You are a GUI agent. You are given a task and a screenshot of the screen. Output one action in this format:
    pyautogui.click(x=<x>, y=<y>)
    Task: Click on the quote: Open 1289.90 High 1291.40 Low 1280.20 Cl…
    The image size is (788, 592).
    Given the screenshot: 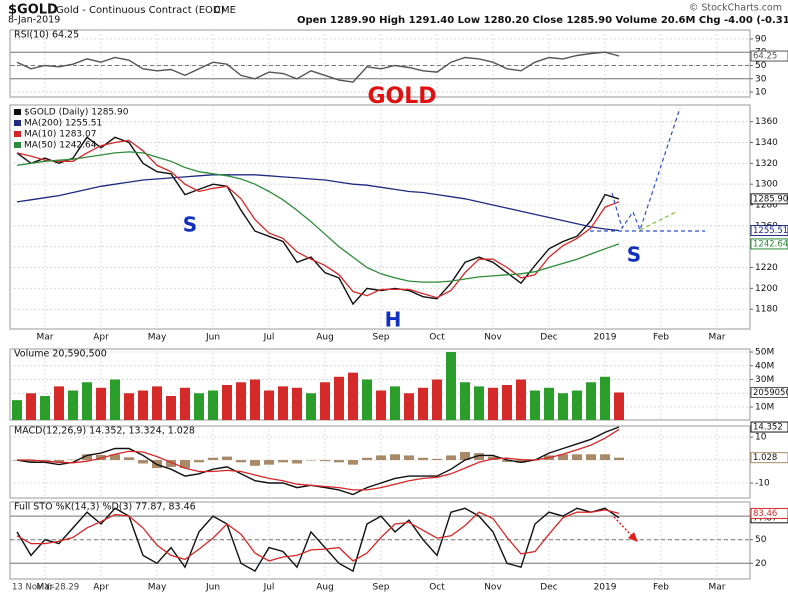 What is the action you would take?
    pyautogui.click(x=542, y=20)
    